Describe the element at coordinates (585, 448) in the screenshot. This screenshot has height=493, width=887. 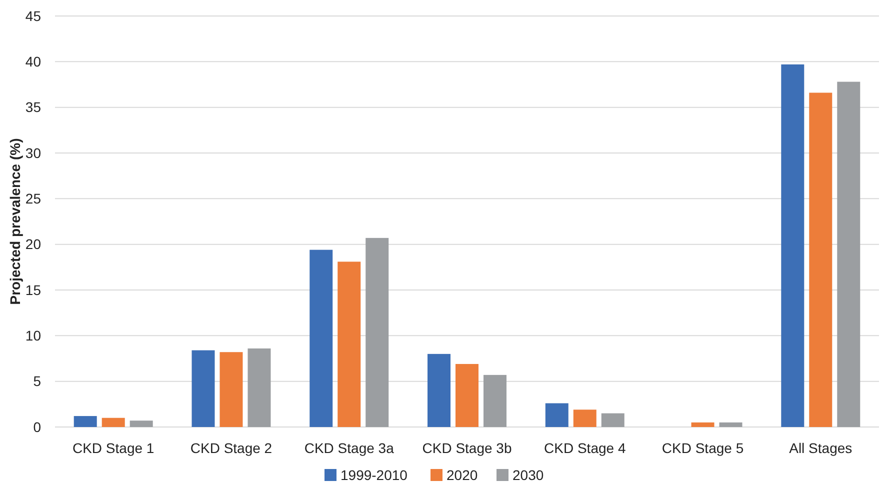
I see `x-tick-label: CKD Stage 4` at that location.